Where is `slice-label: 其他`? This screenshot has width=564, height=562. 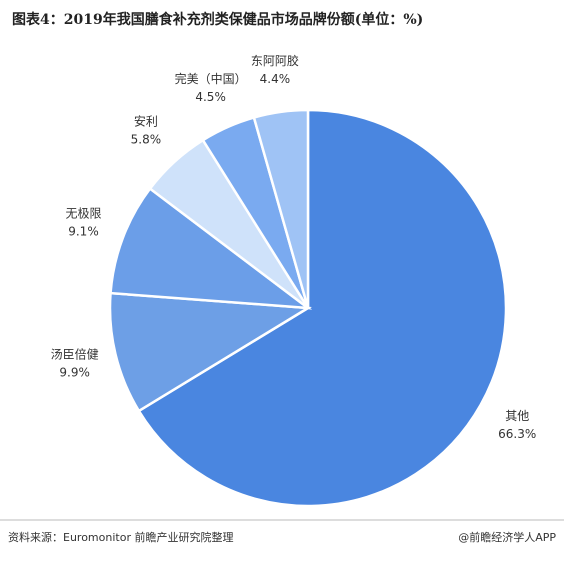
slice-label: 其他 is located at coordinates (517, 416).